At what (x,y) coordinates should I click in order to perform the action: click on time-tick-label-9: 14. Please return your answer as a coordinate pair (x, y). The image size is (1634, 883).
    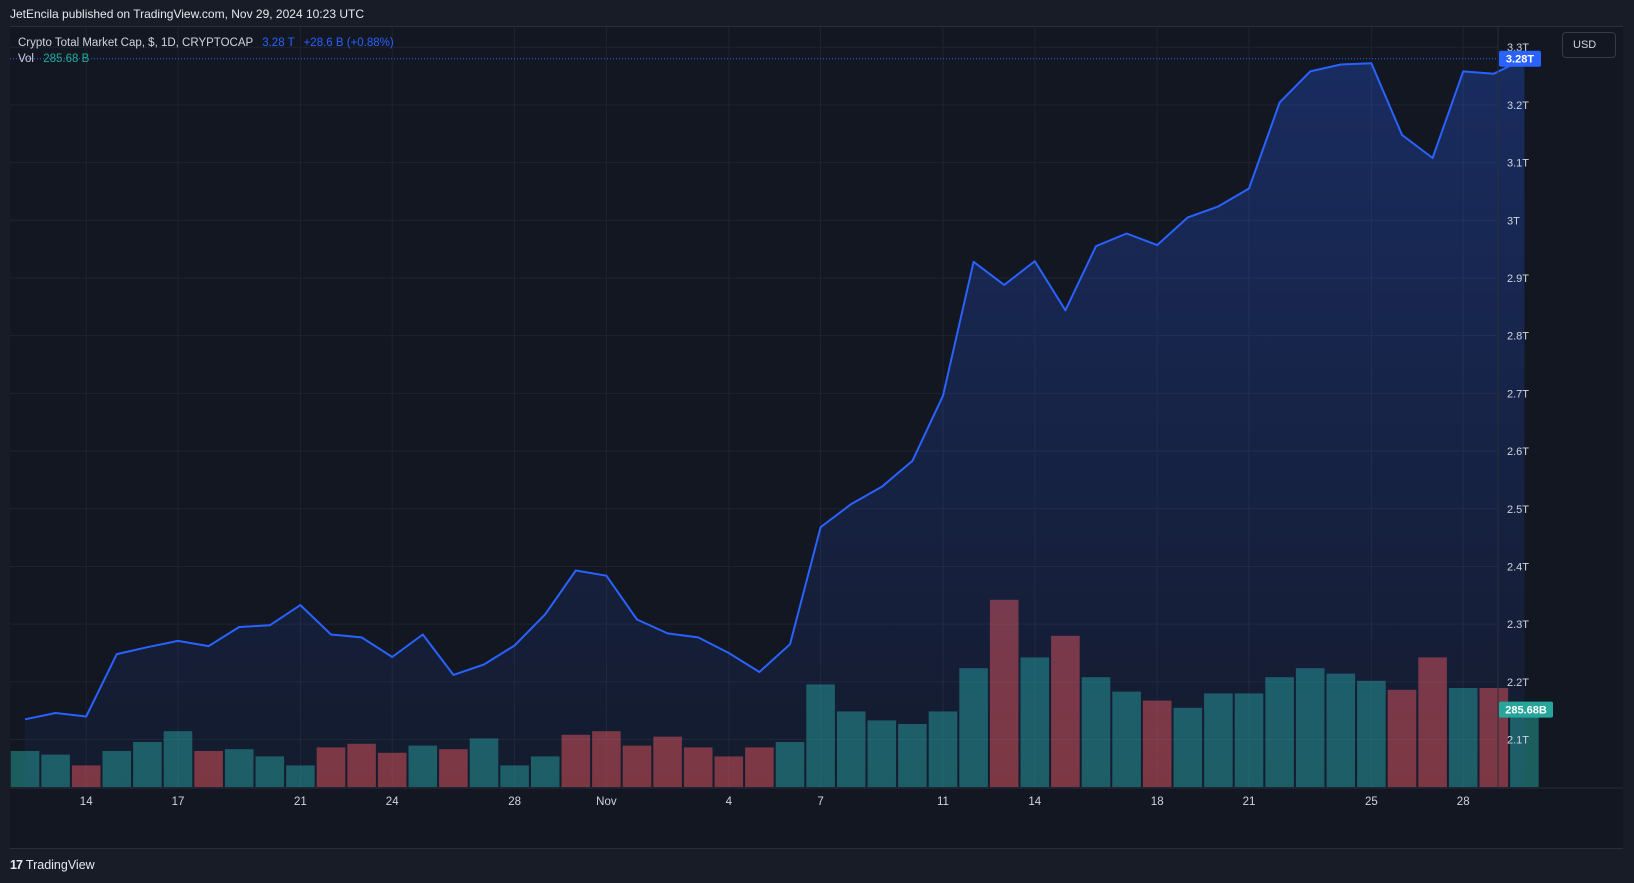
    Looking at the image, I should click on (1034, 802).